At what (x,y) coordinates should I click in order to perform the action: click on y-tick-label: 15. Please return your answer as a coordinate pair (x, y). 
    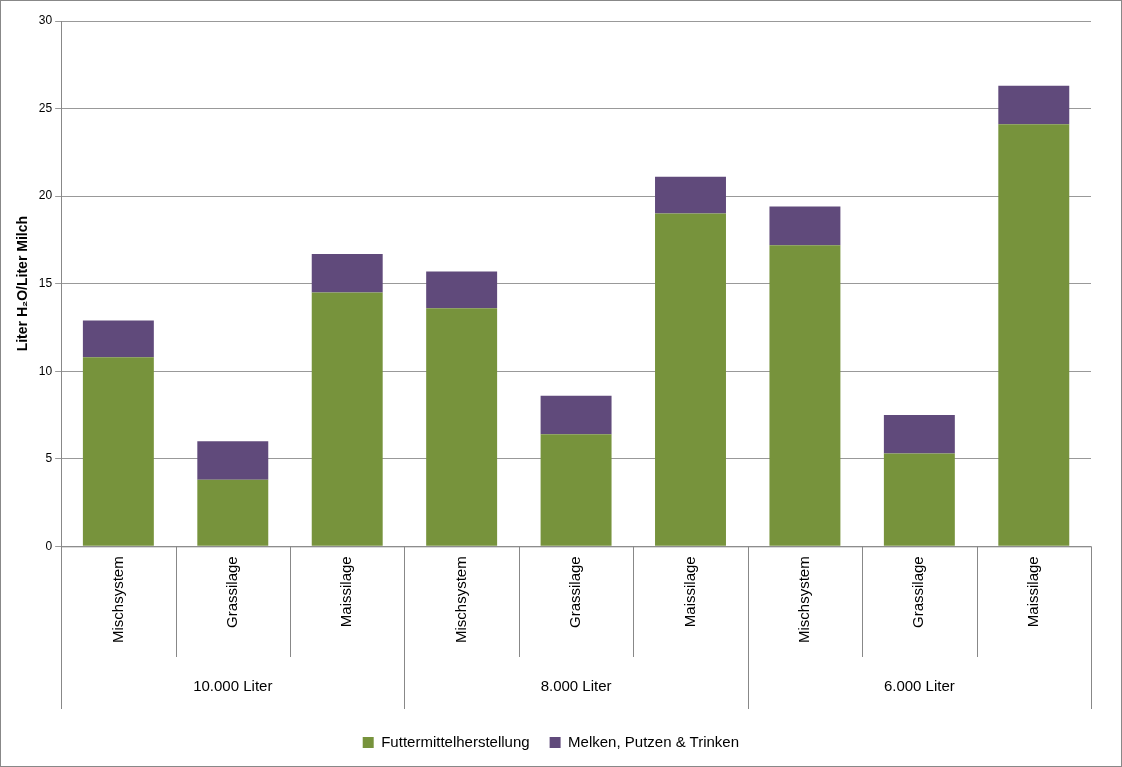
    Looking at the image, I should click on (45, 282).